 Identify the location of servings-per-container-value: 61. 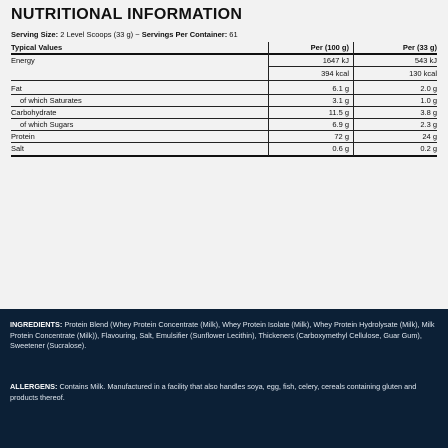
(233, 34).